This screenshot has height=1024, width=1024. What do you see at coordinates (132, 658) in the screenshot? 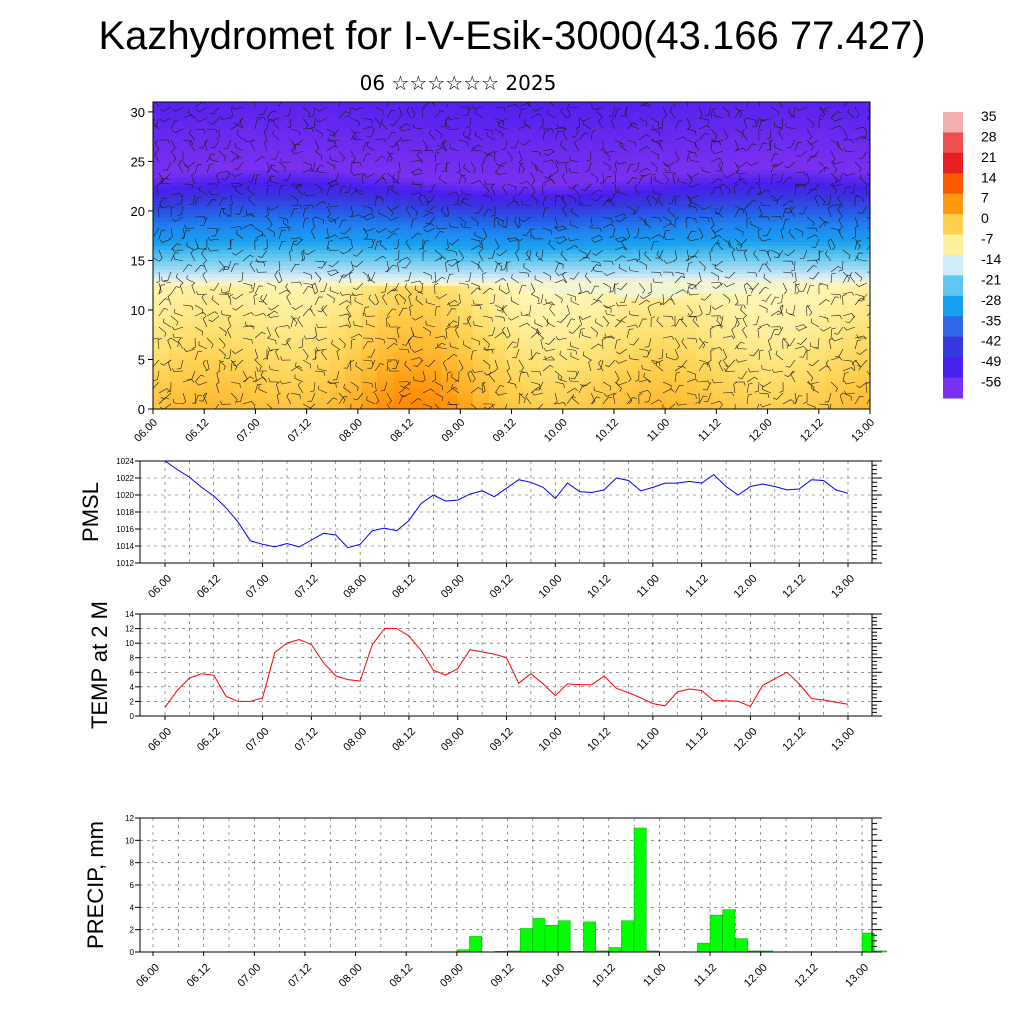
I see `y-tick-label: 8` at bounding box center [132, 658].